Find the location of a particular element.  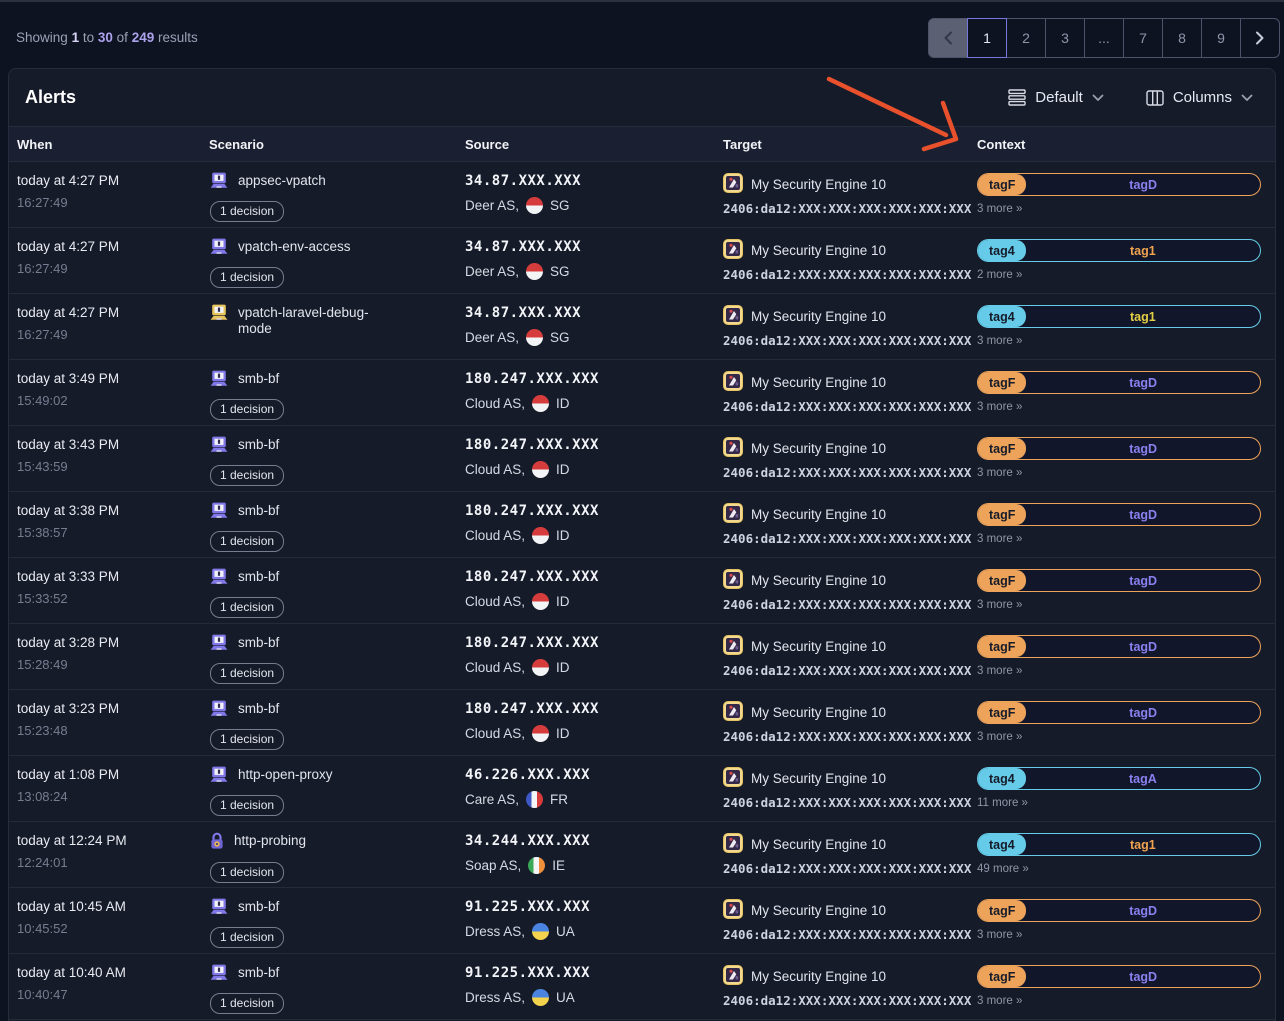

alert-time-relative: today at 10:45 AM is located at coordinates (71, 906).